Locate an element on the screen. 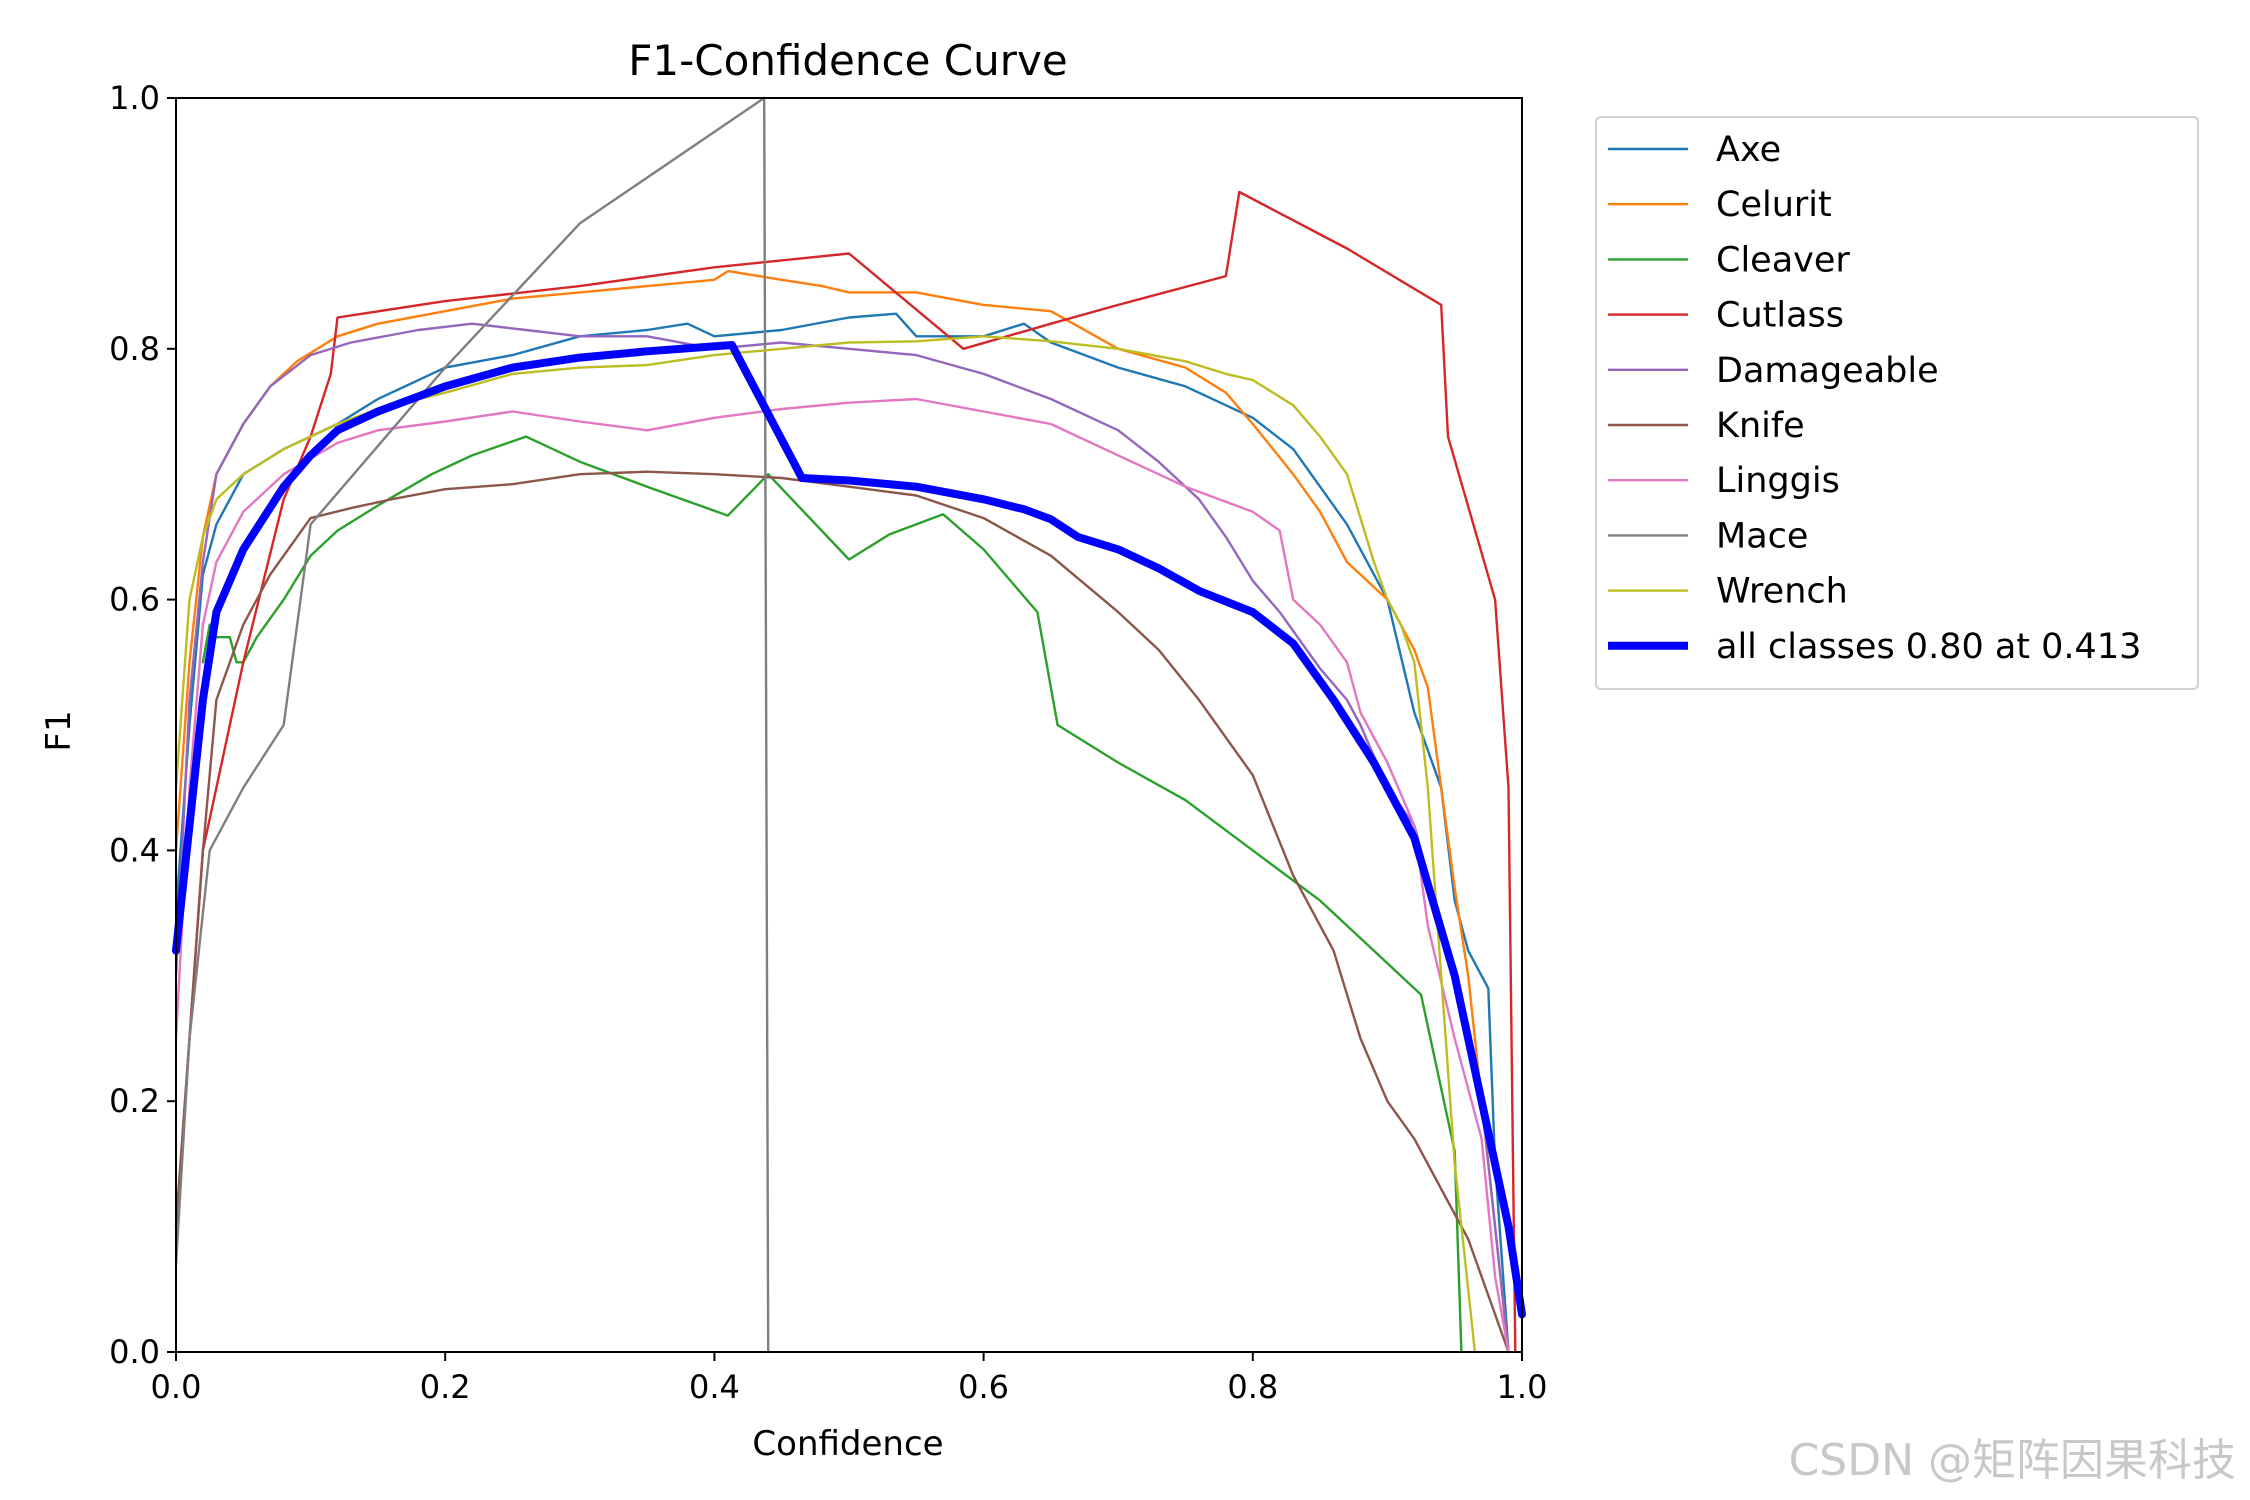  x-tick-label: 0.0 is located at coordinates (176, 1387).